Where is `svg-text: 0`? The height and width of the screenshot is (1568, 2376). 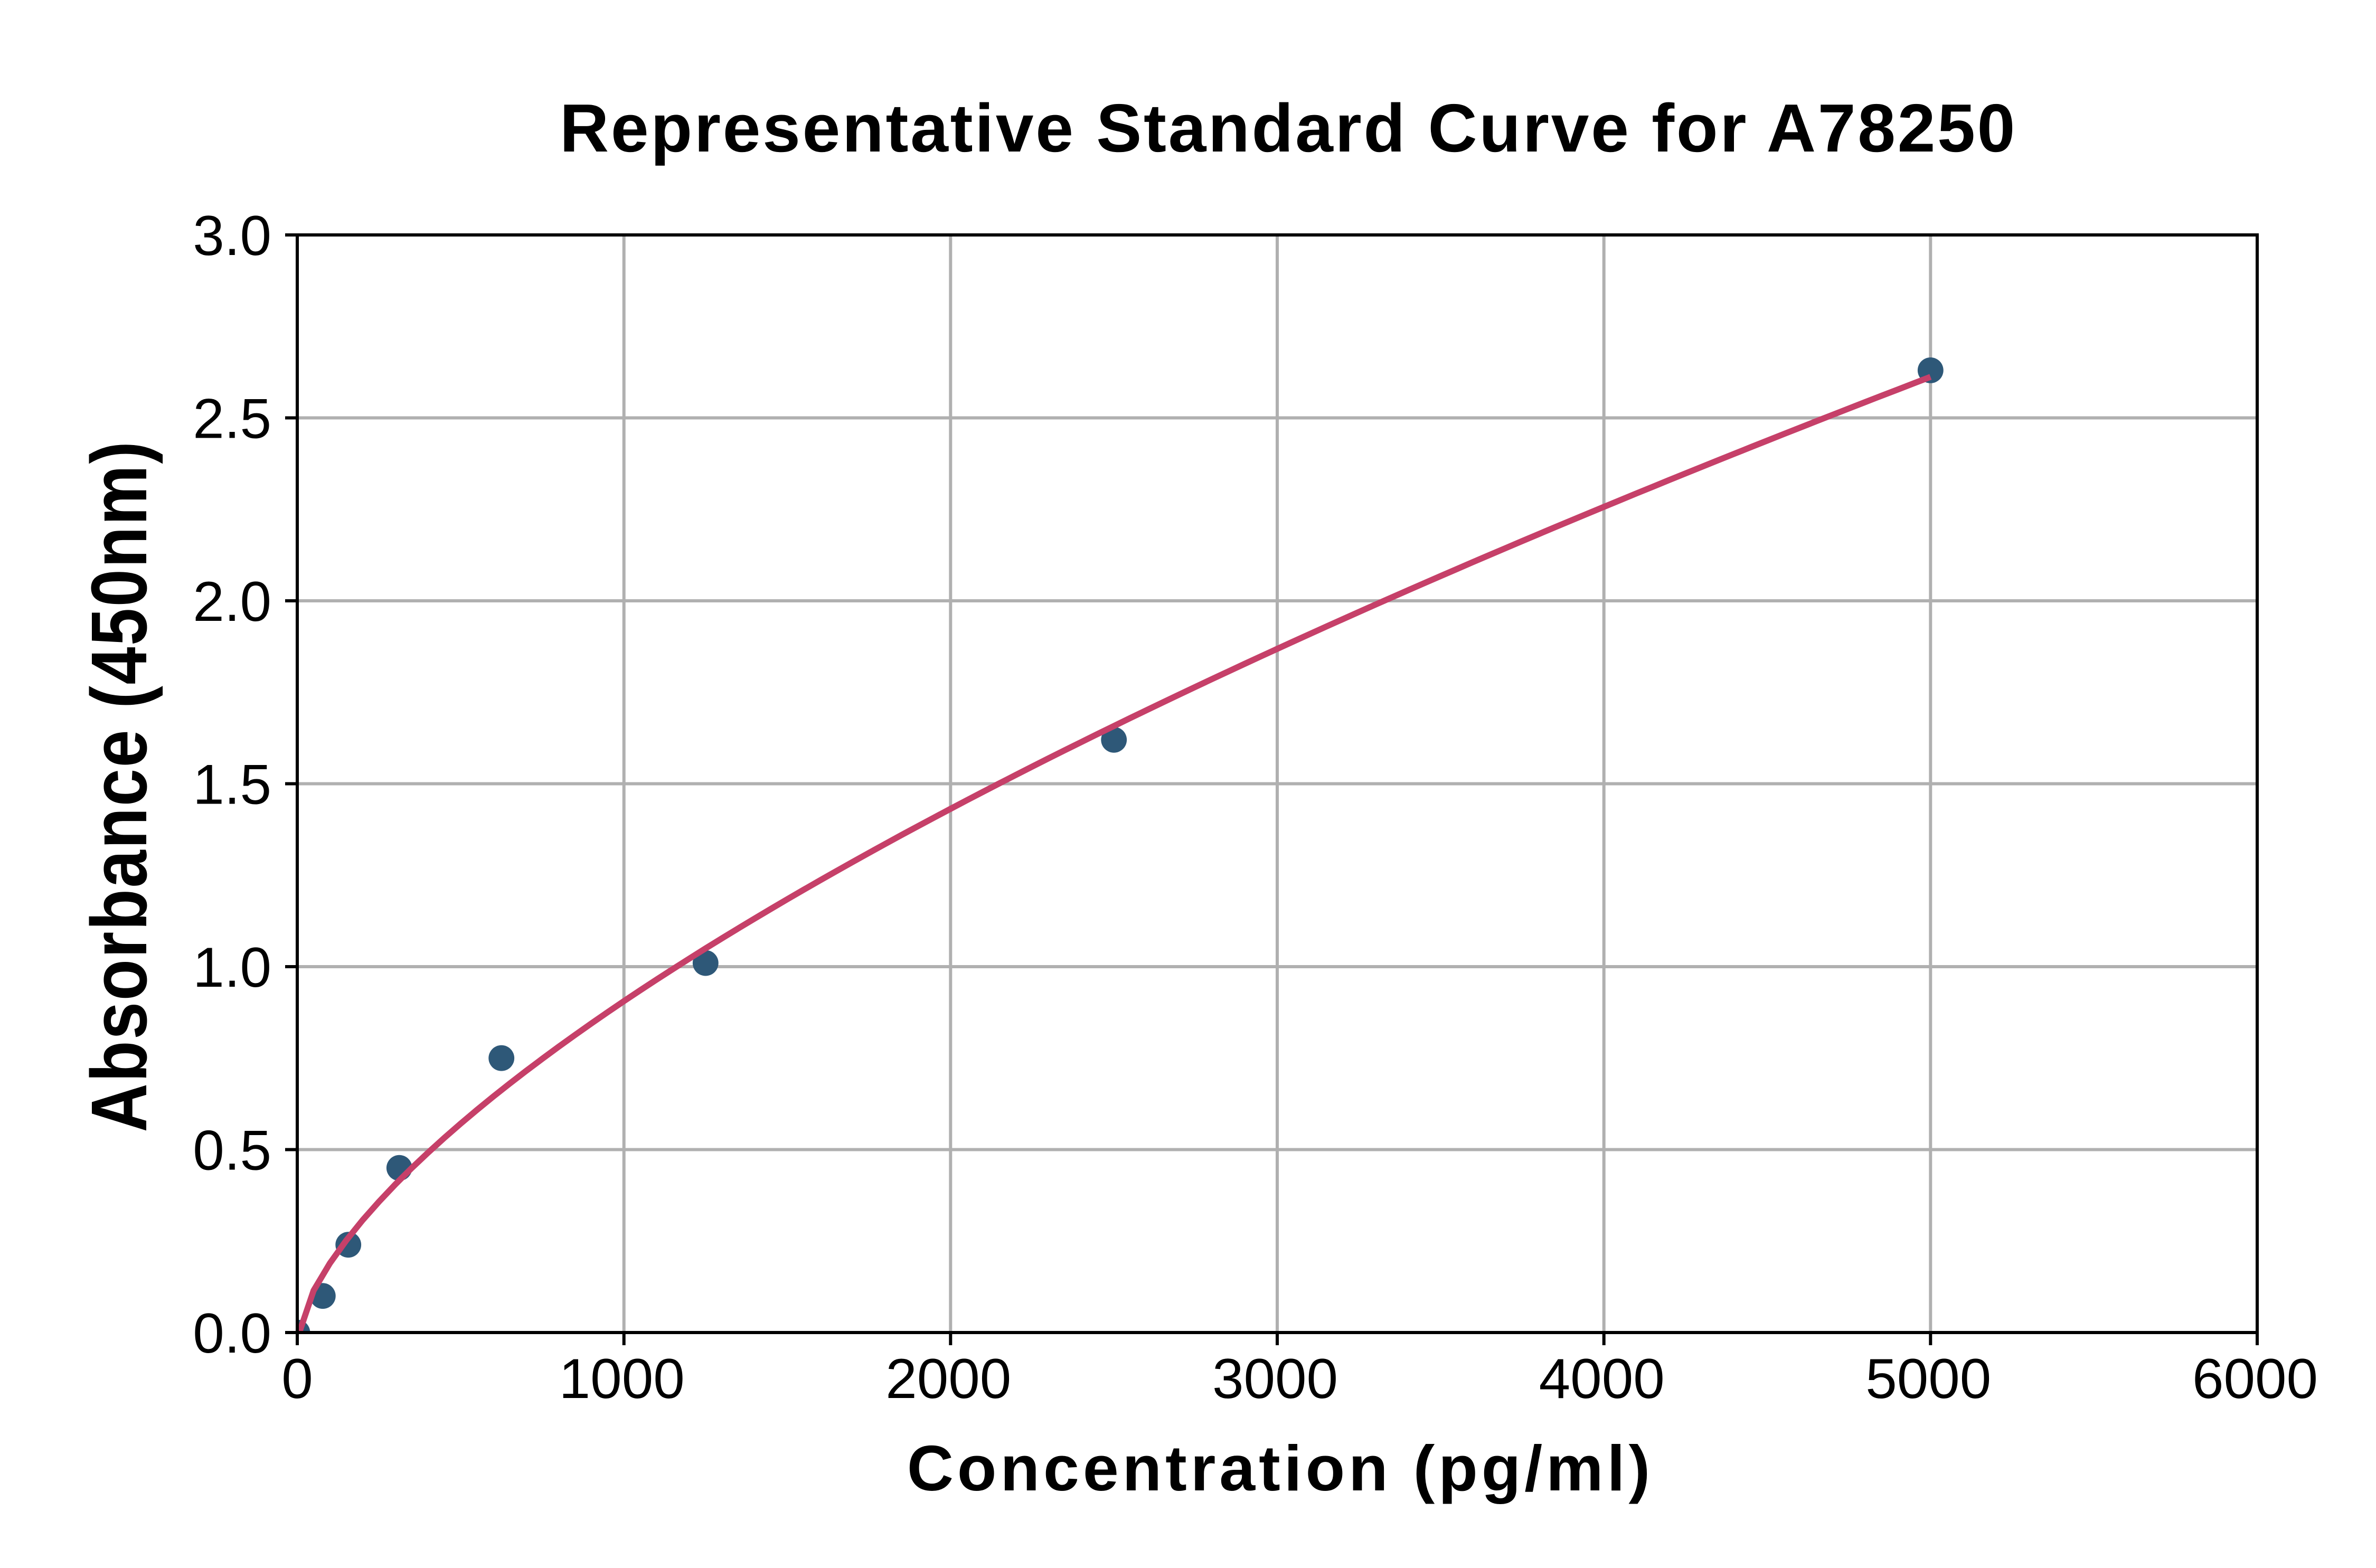
svg-text: 0 is located at coordinates (297, 1379).